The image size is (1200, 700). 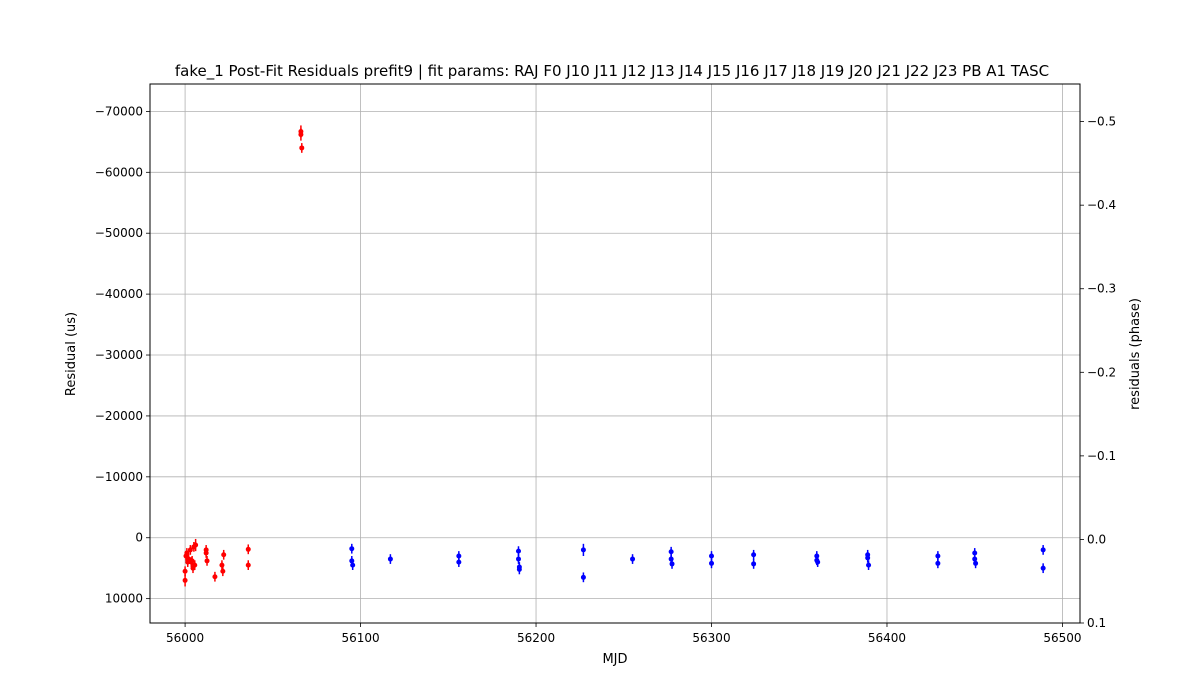 What do you see at coordinates (360, 638) in the screenshot?
I see `x-tick-label: 56100` at bounding box center [360, 638].